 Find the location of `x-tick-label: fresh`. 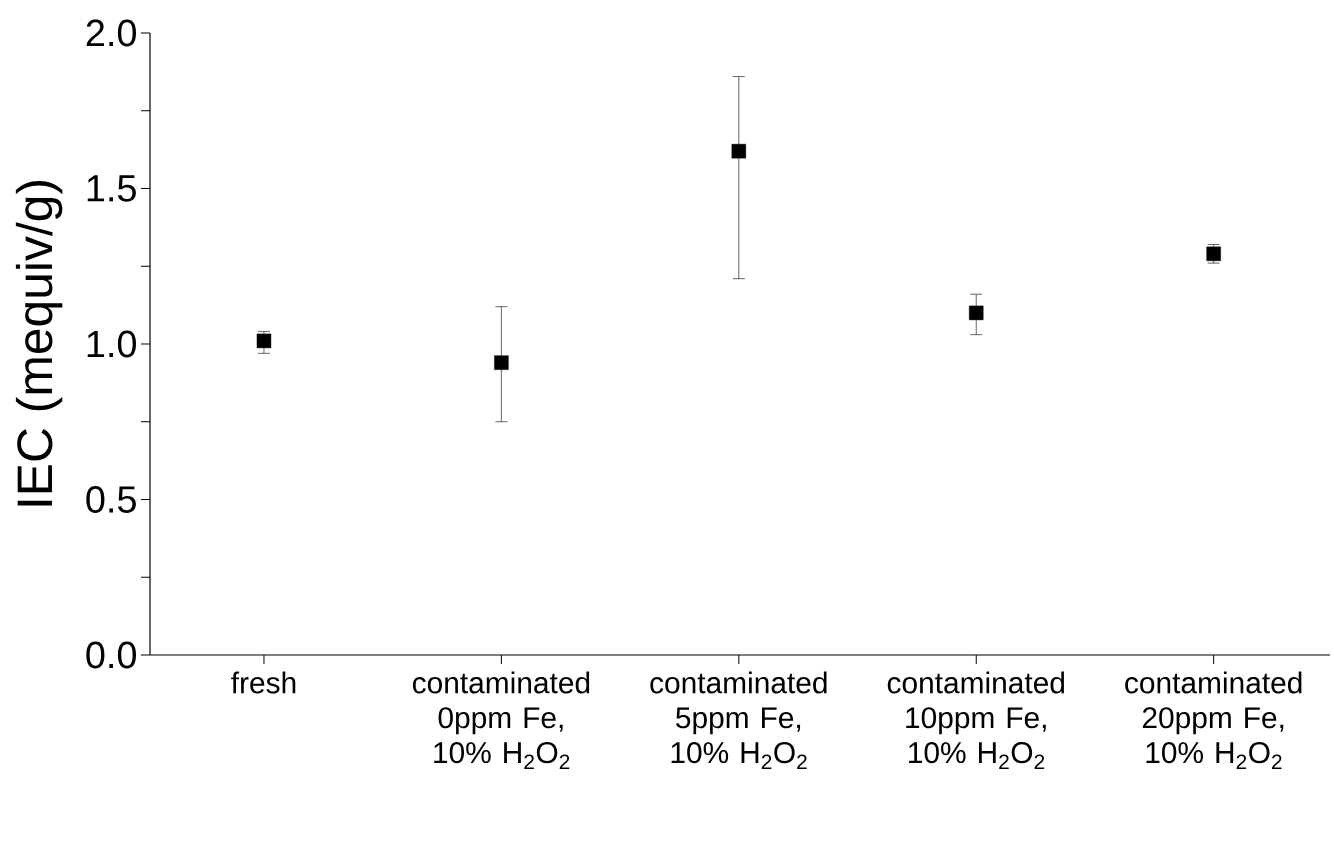

x-tick-label: fresh is located at coordinates (263, 682).